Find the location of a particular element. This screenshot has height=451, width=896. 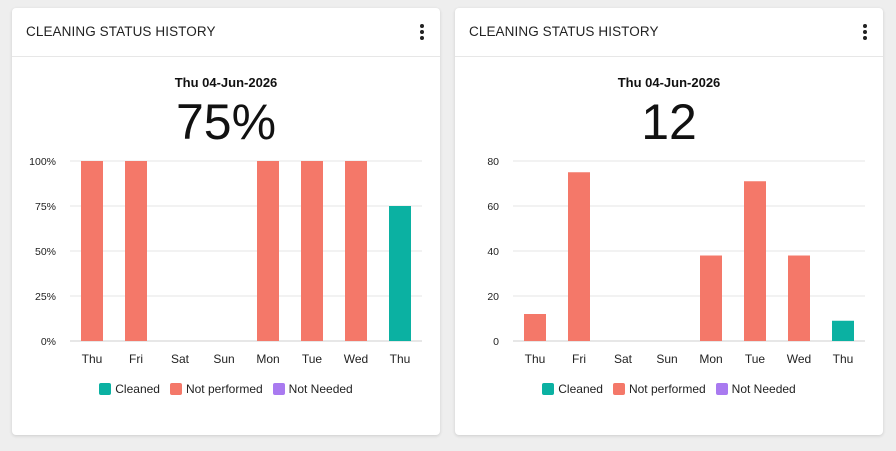

y-tick-label: 50% is located at coordinates (45, 252).